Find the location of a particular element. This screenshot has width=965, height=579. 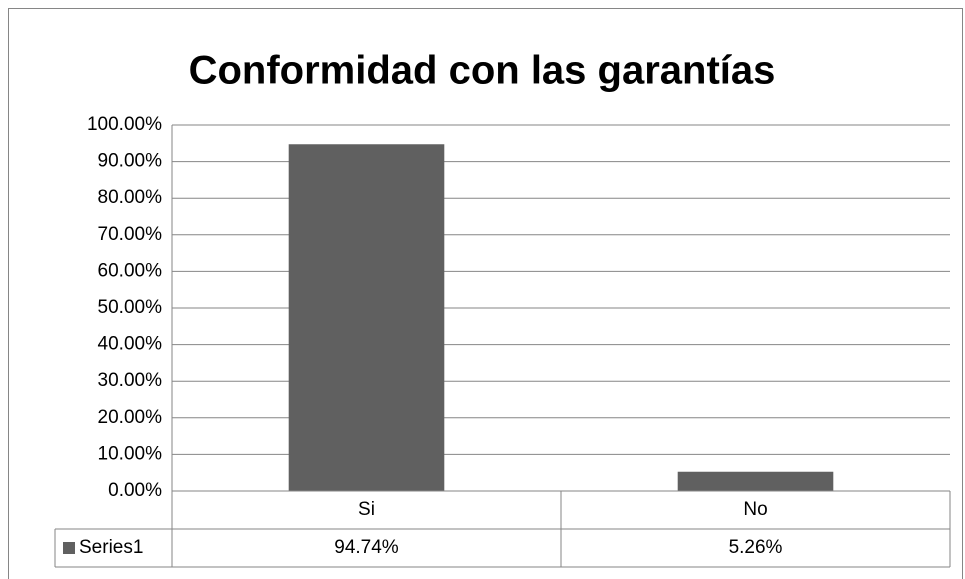

data-table-value: 94.74% is located at coordinates (366, 547).